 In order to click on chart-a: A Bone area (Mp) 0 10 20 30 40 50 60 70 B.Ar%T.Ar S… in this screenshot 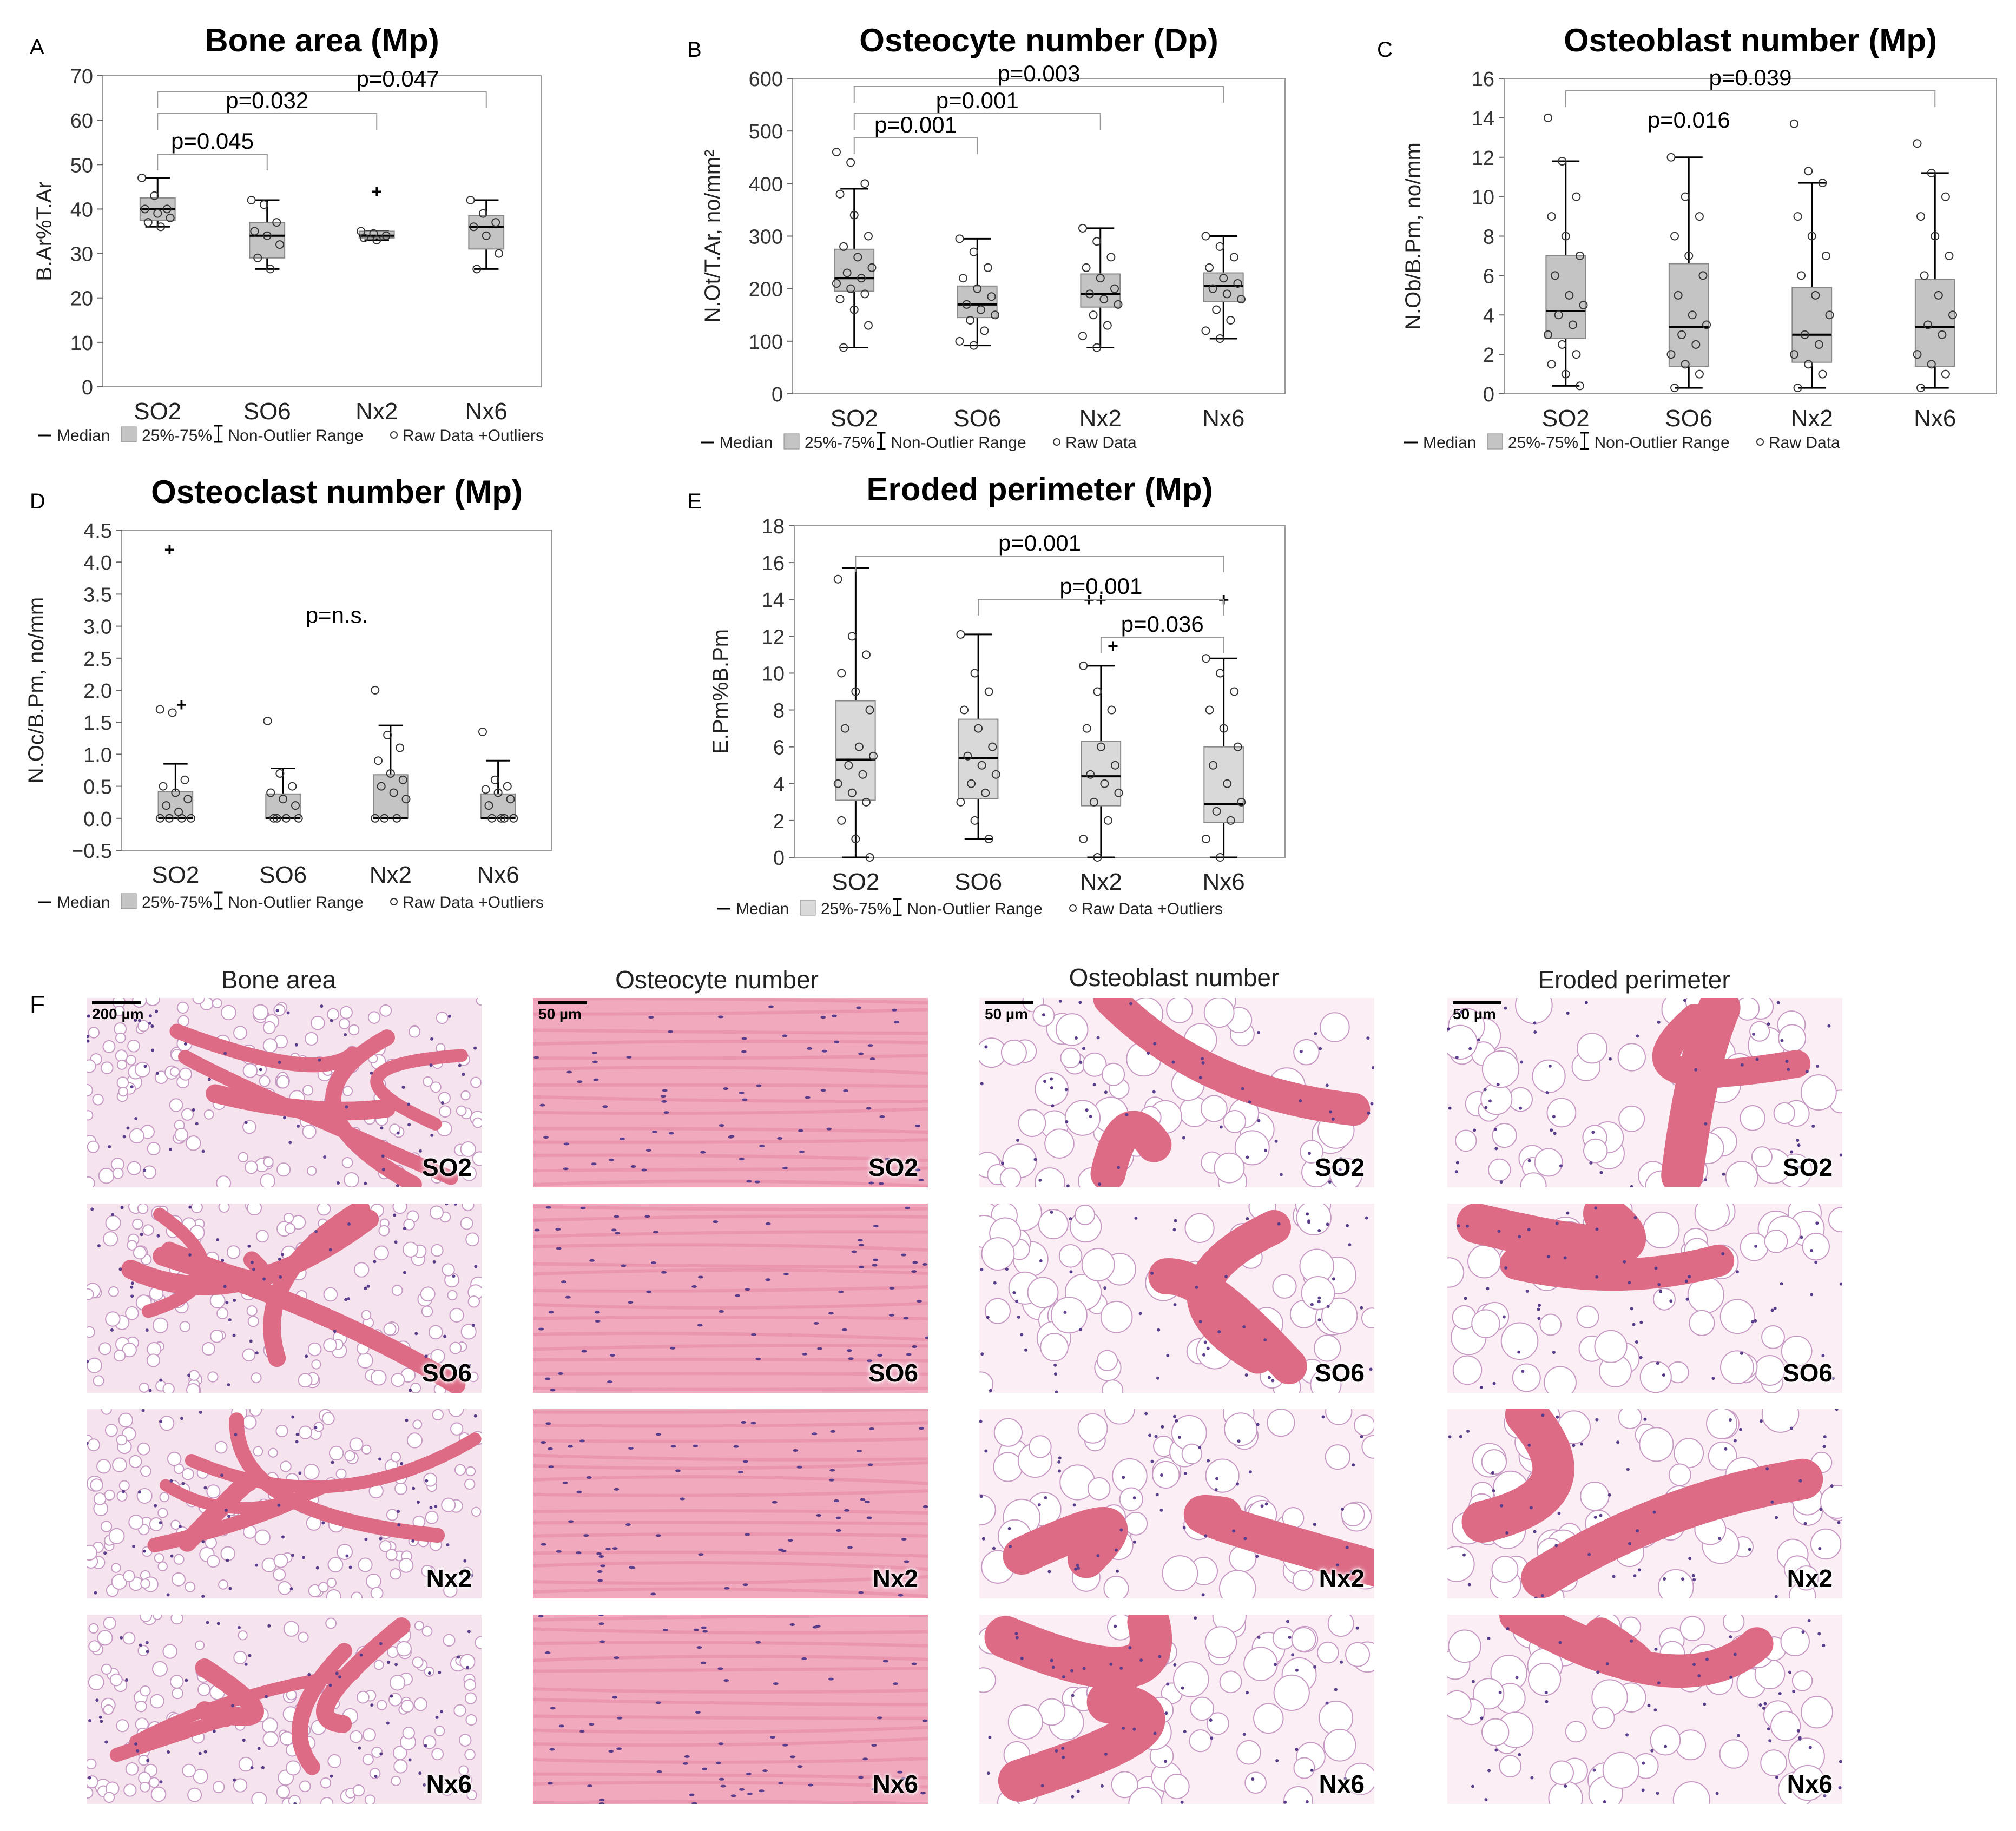, I will do `click(287, 233)`.